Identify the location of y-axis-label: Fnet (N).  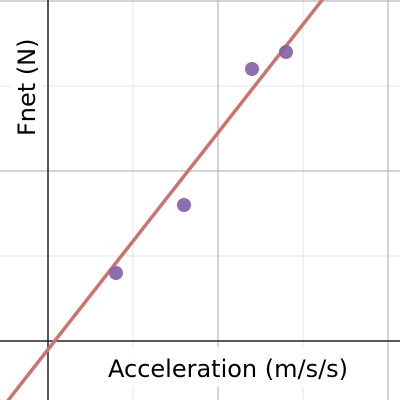
(27, 88).